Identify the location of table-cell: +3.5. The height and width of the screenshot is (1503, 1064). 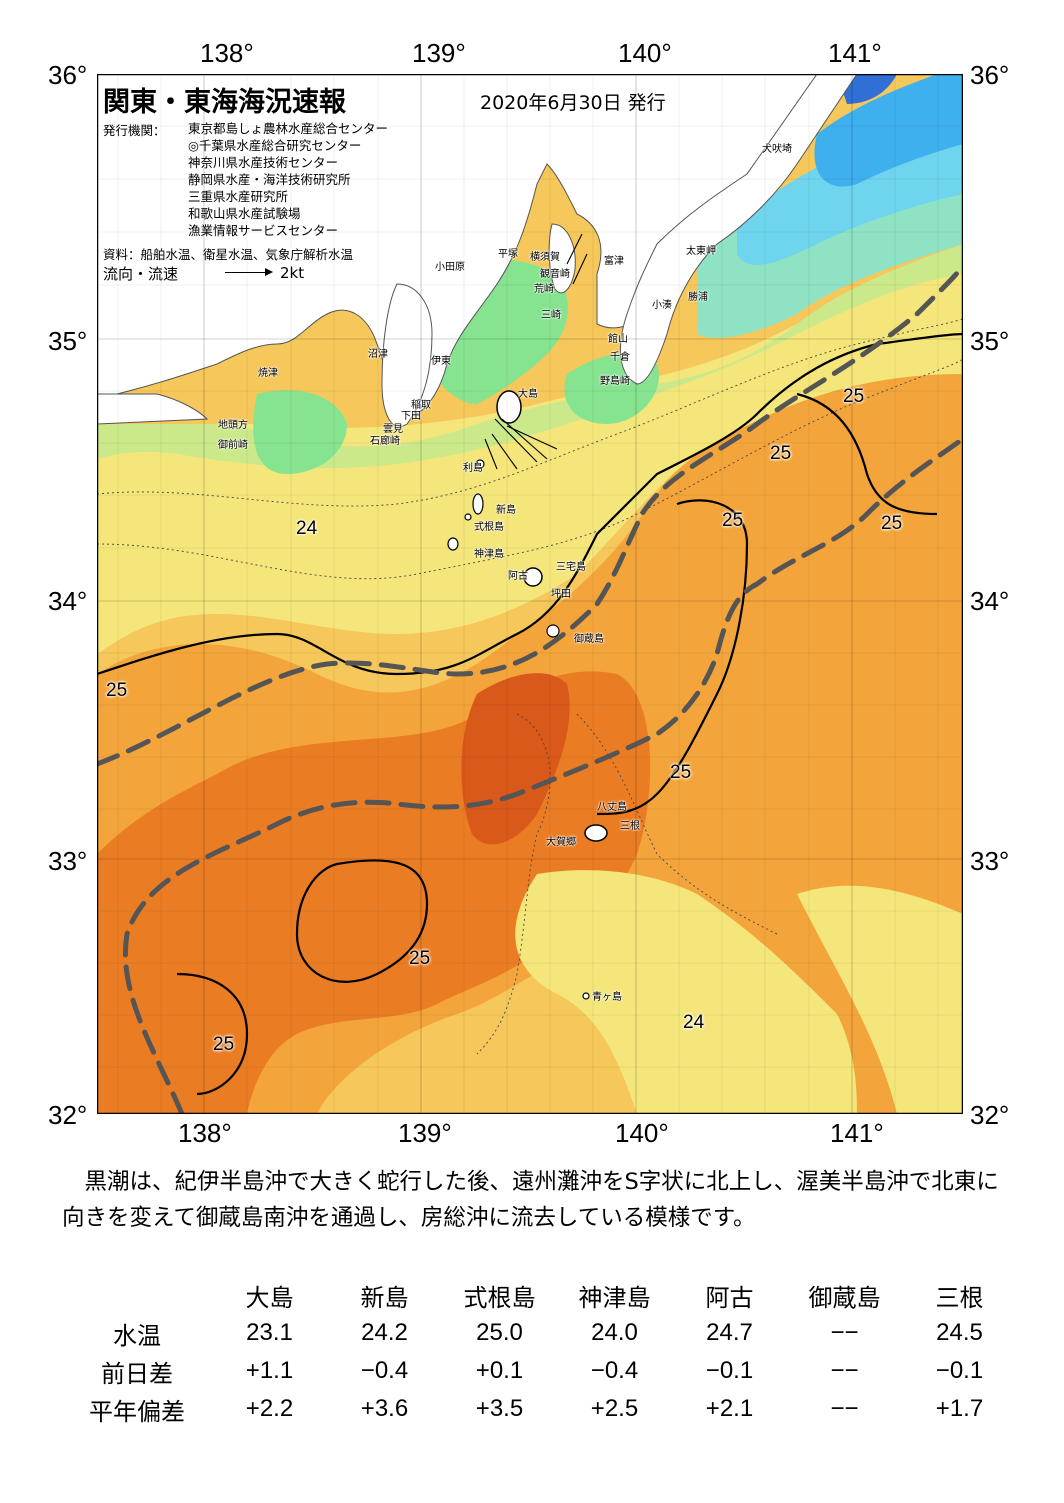
(499, 1408).